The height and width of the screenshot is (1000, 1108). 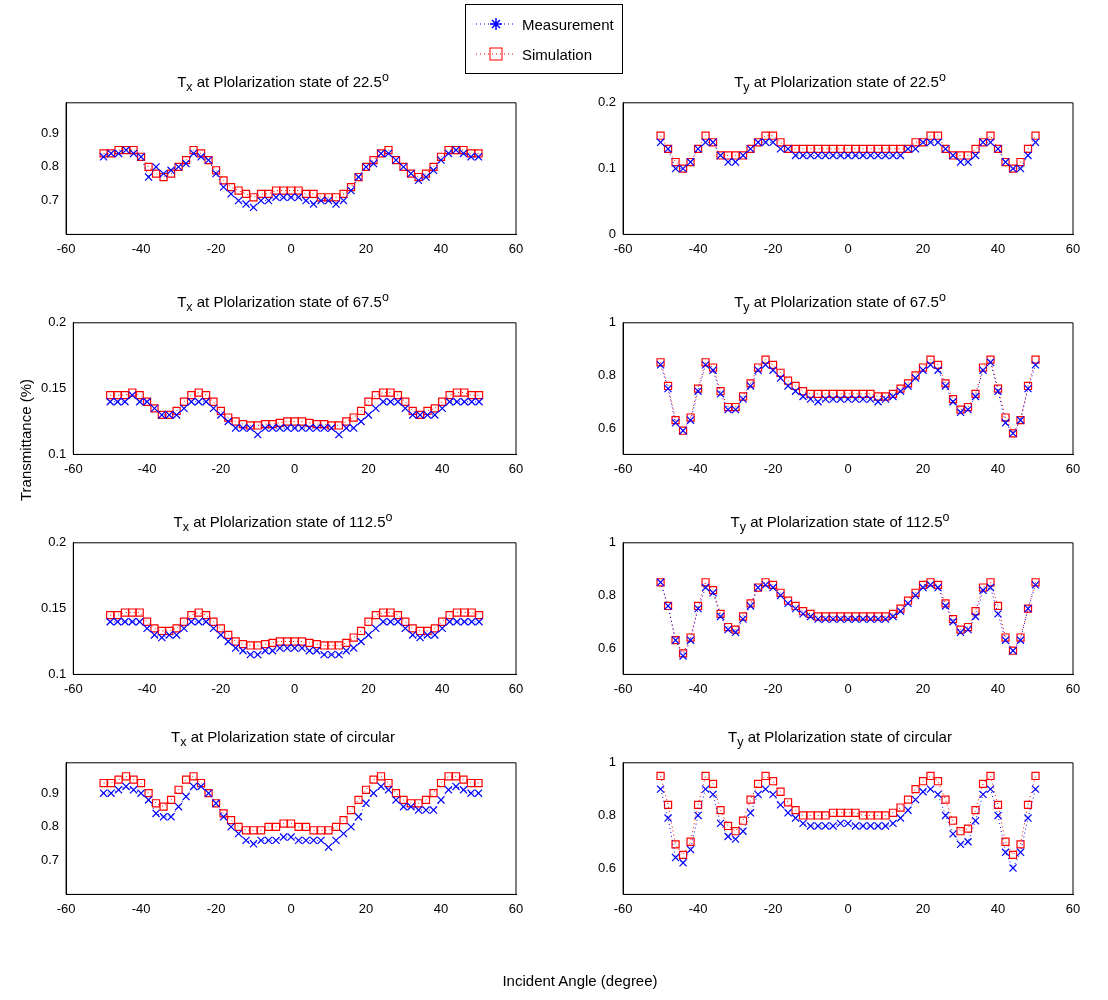 I want to click on y-tick-label: 1, so click(x=612, y=322).